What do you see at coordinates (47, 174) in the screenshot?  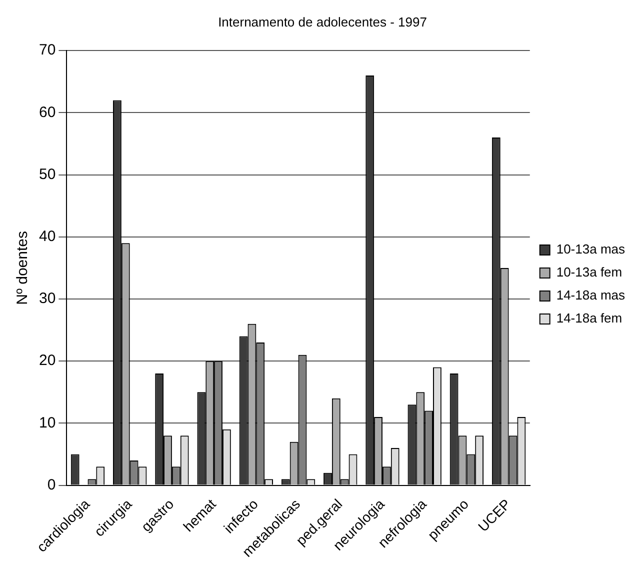 I see `y-tick-label: 50` at bounding box center [47, 174].